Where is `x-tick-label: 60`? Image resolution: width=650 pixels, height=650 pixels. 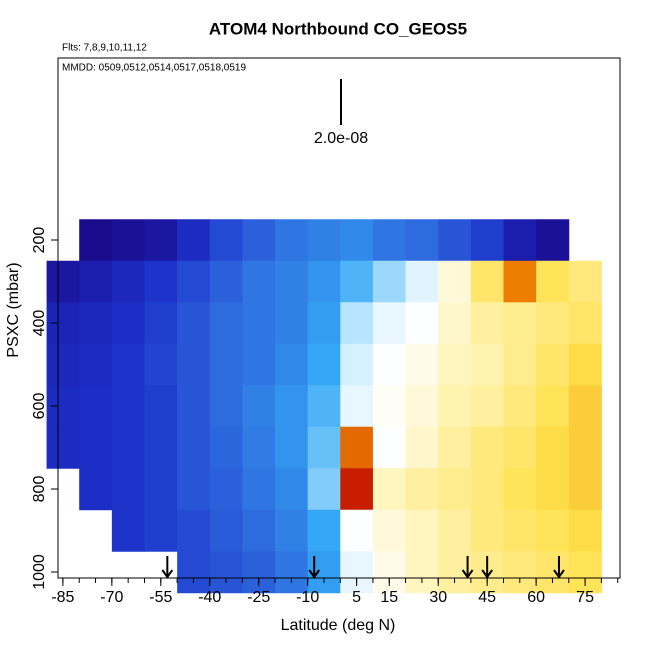
x-tick-label: 60 is located at coordinates (536, 597).